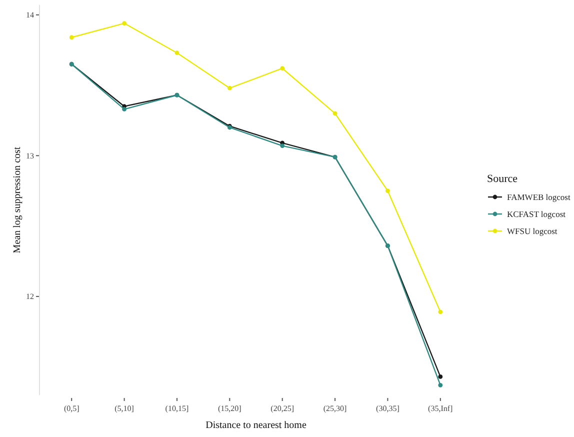 The width and height of the screenshot is (574, 437). Describe the element at coordinates (30, 297) in the screenshot. I see `y-tick-label: 12` at that location.